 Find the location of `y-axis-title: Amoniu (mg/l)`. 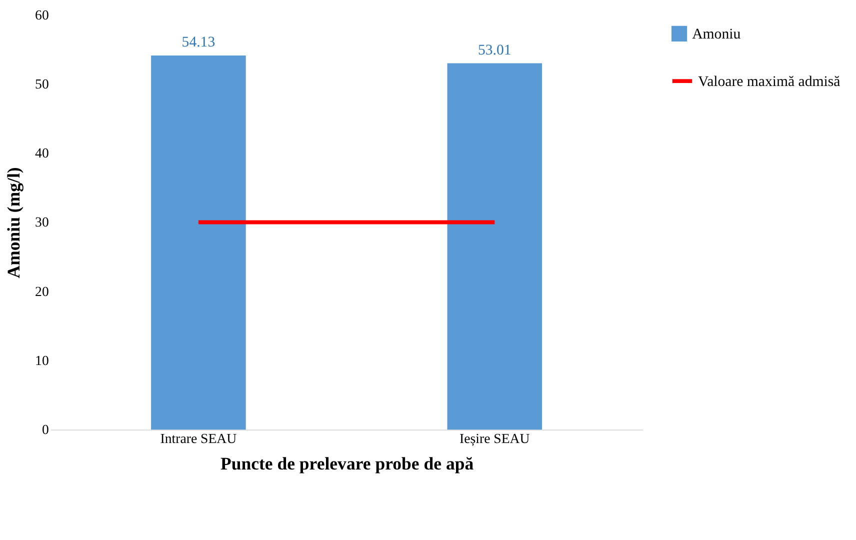

y-axis-title: Amoniu (mg/l) is located at coordinates (13, 222).